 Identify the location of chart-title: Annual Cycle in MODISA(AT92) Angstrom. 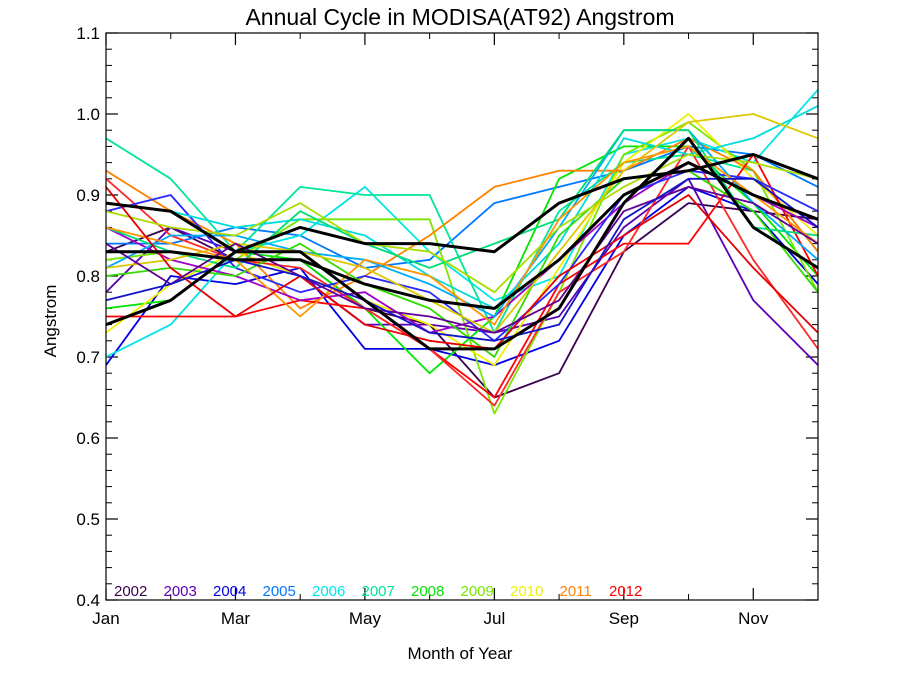
(459, 17).